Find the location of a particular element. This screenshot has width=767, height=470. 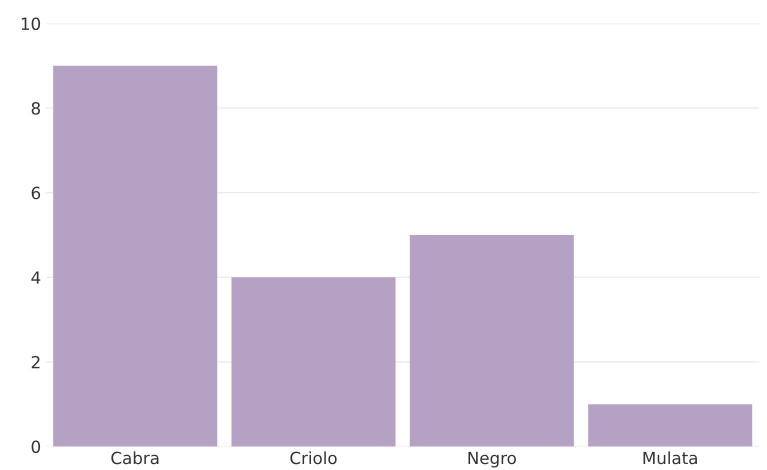

y-tick-label: 0 is located at coordinates (36, 447).